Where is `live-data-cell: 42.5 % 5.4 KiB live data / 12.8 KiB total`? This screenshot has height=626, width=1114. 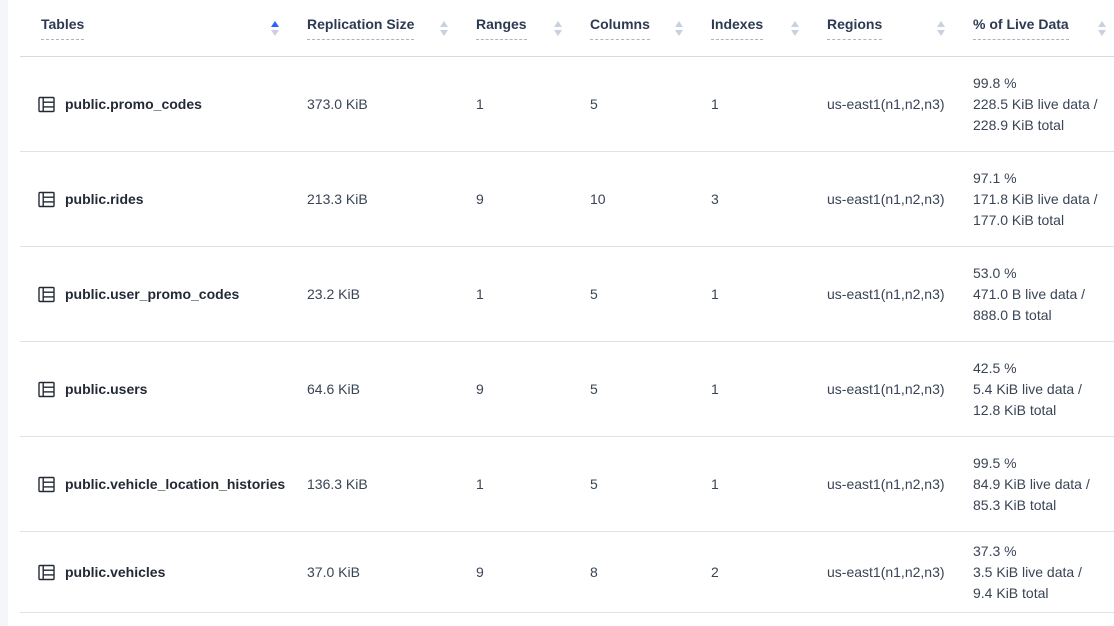 live-data-cell: 42.5 % 5.4 KiB live data / 12.8 KiB total is located at coordinates (1043, 389).